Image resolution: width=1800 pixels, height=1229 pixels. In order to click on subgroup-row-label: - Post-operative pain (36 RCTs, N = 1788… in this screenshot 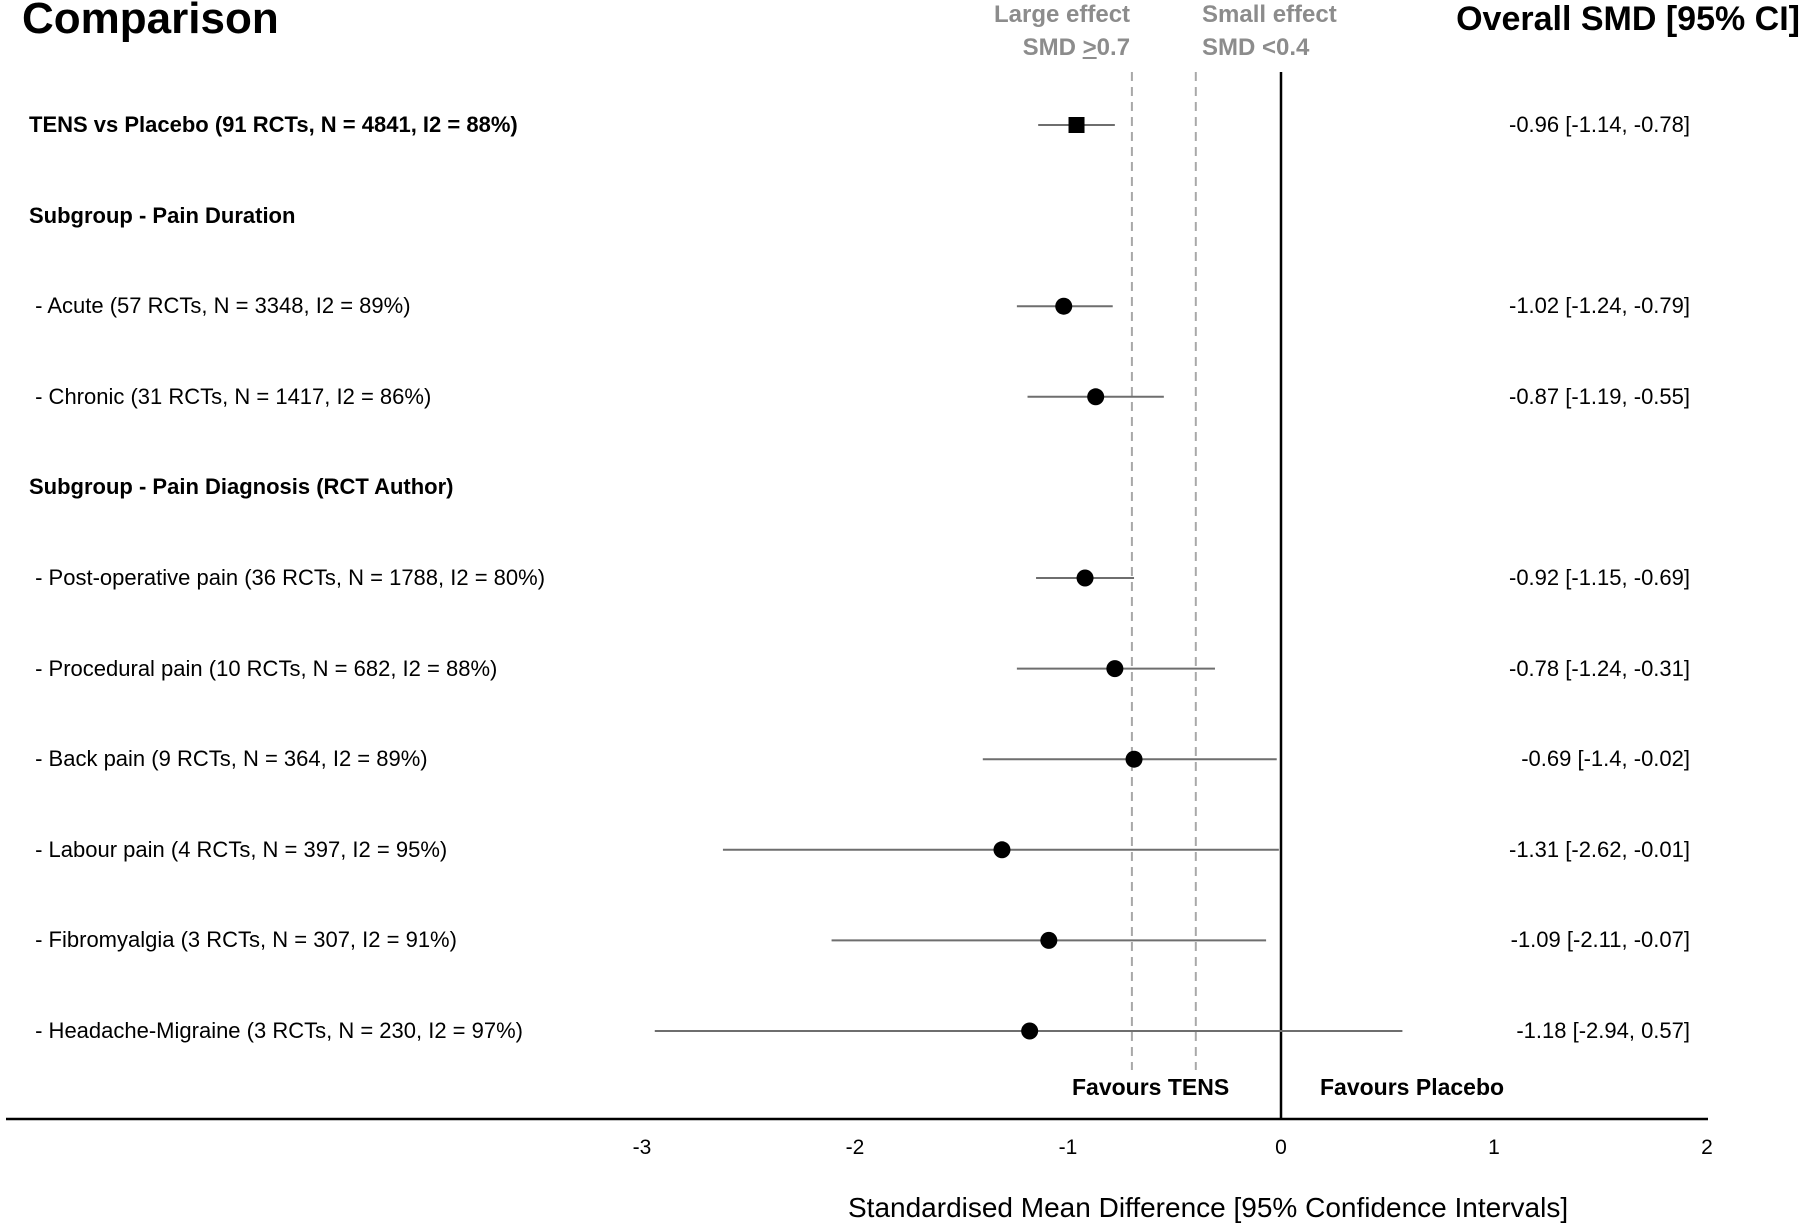, I will do `click(287, 577)`.